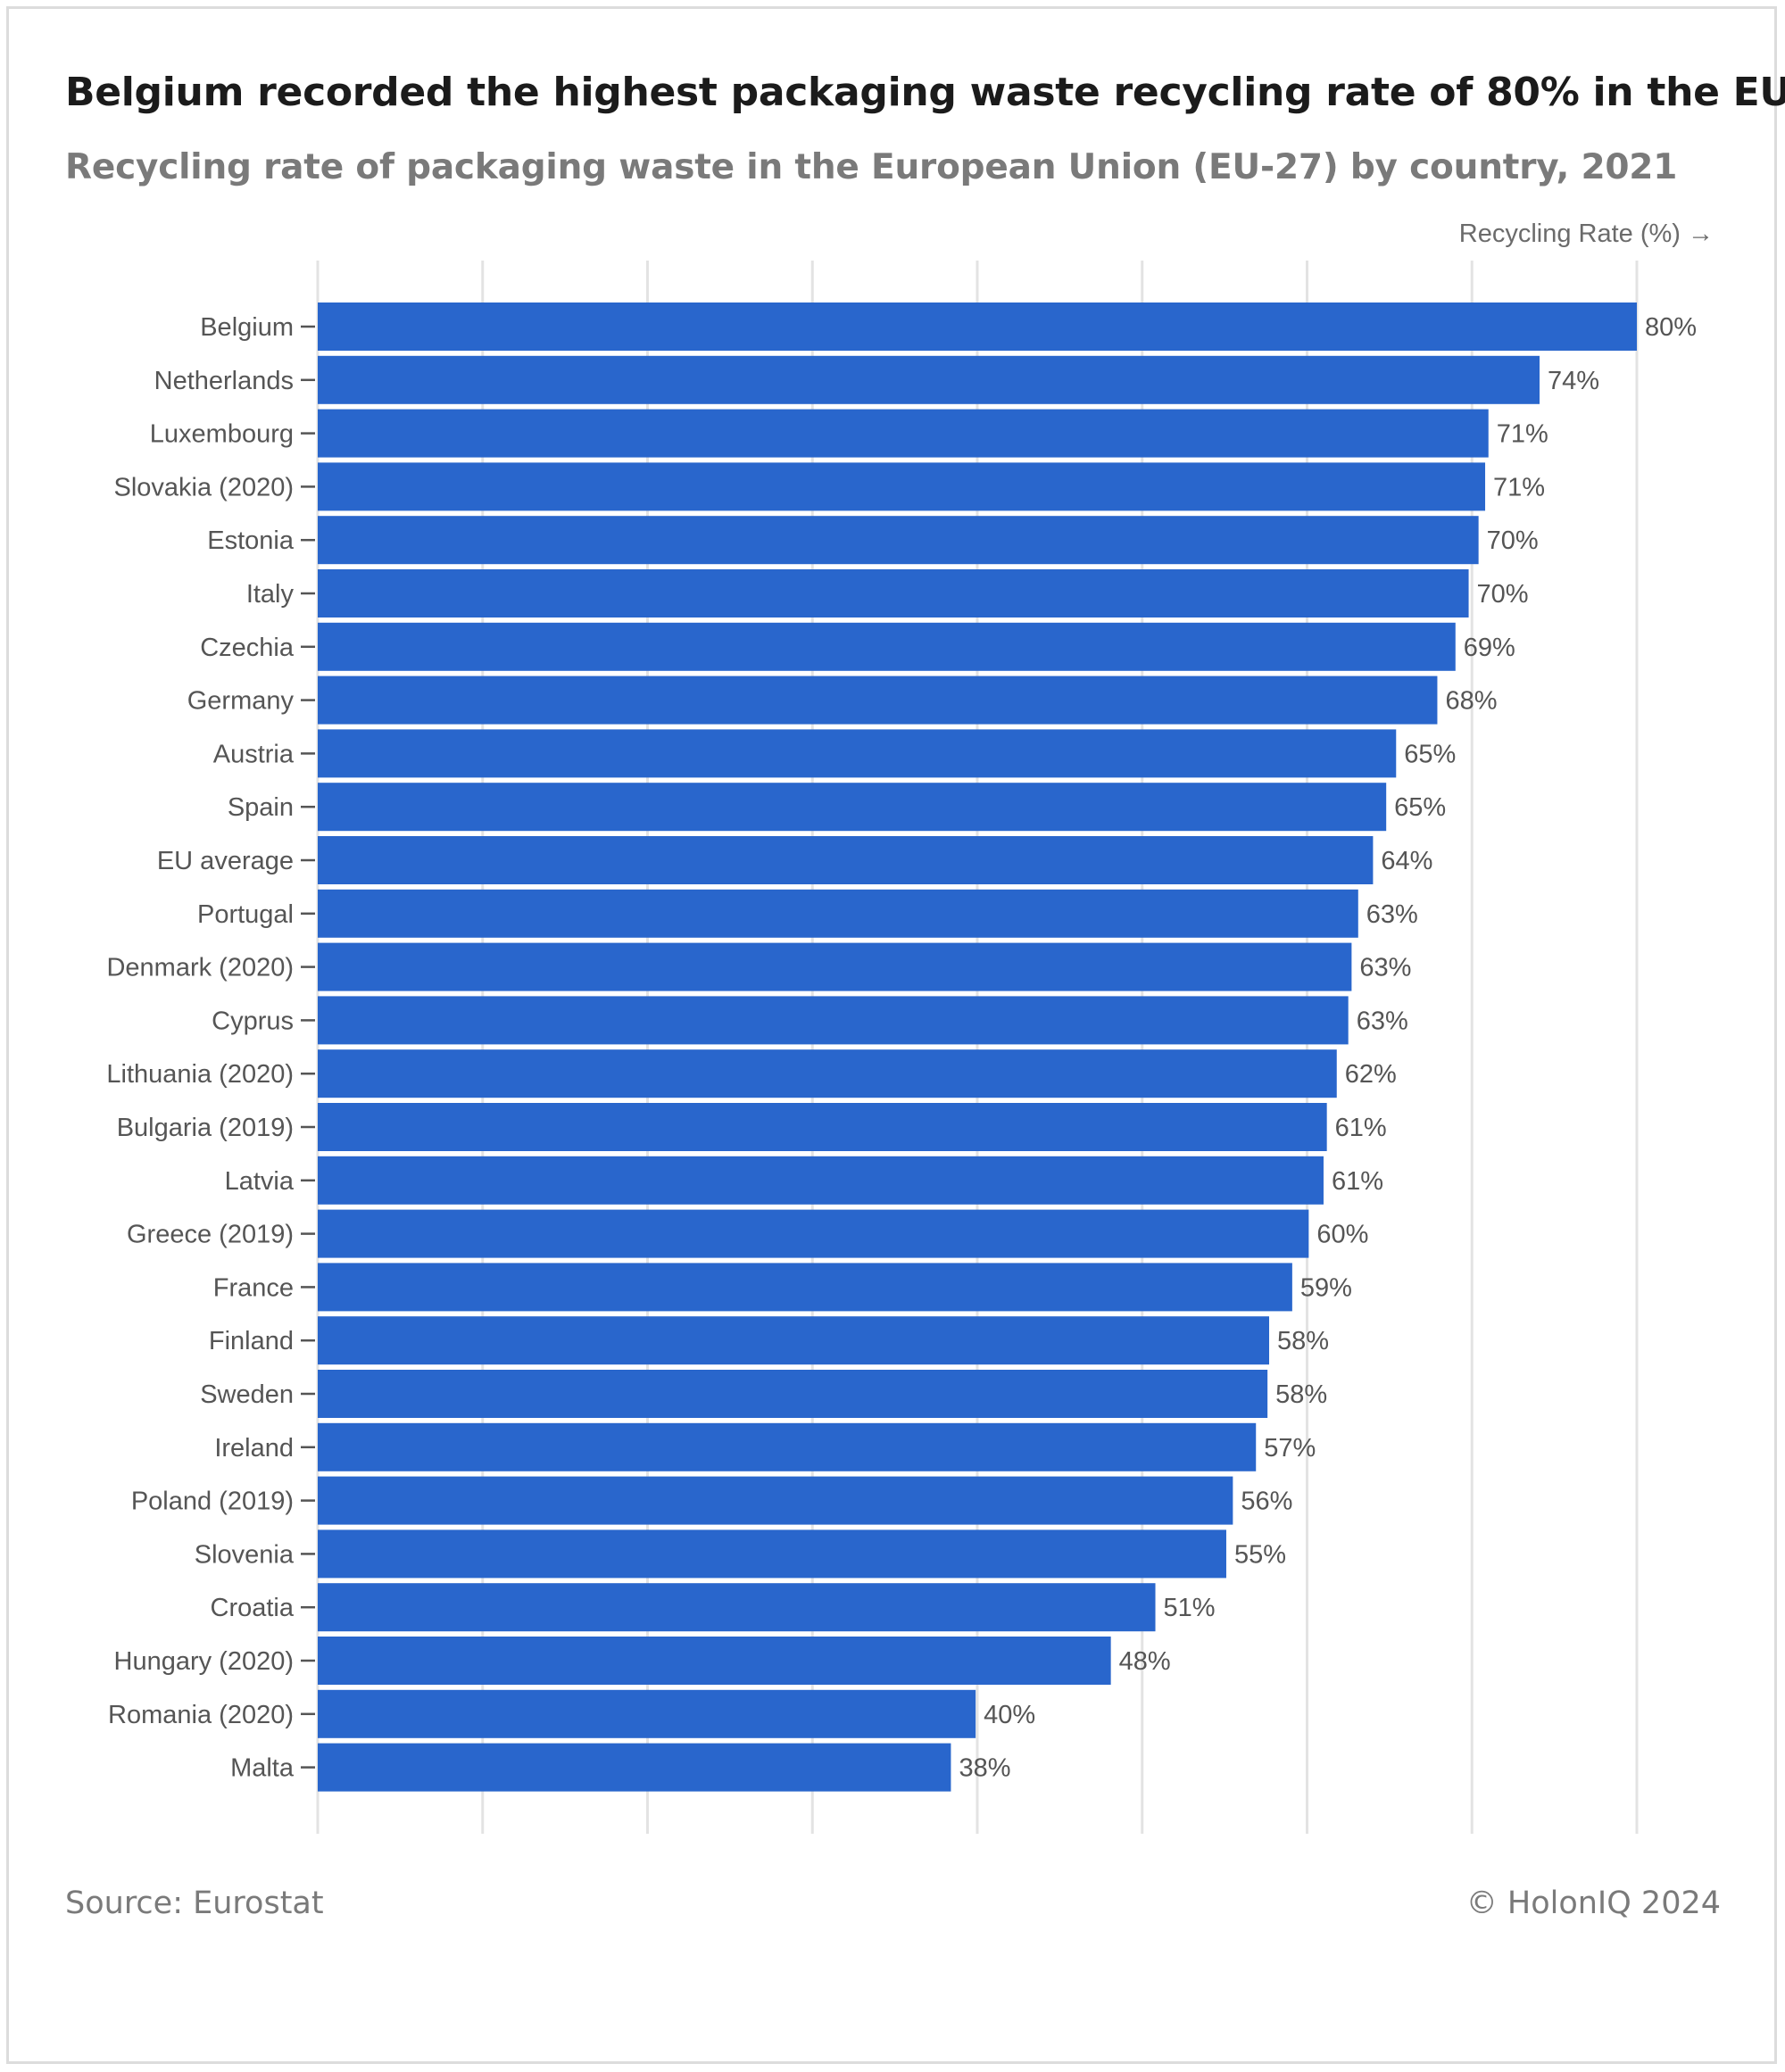 This screenshot has height=2072, width=1785. I want to click on y-tick-label: Cyprus, so click(253, 1021).